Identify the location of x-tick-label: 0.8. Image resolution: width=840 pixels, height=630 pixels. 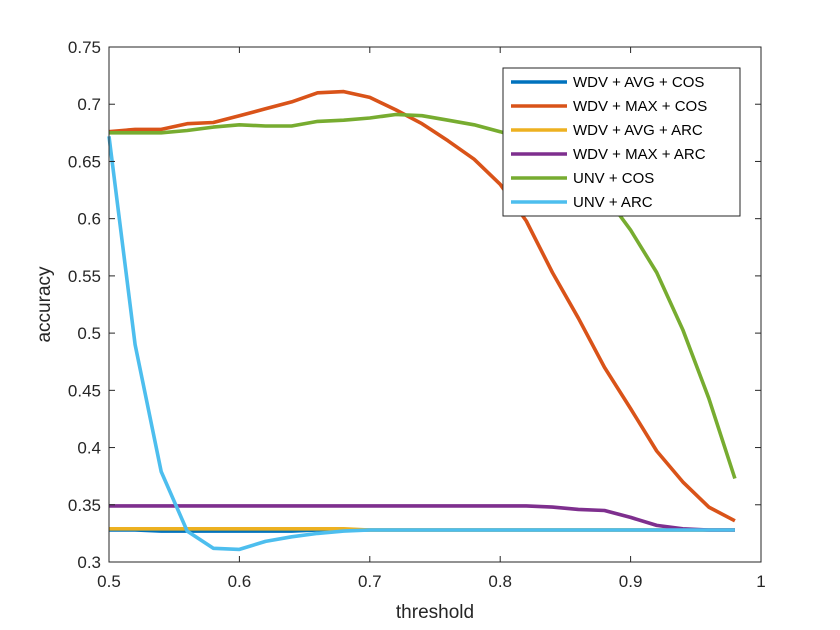
(500, 581).